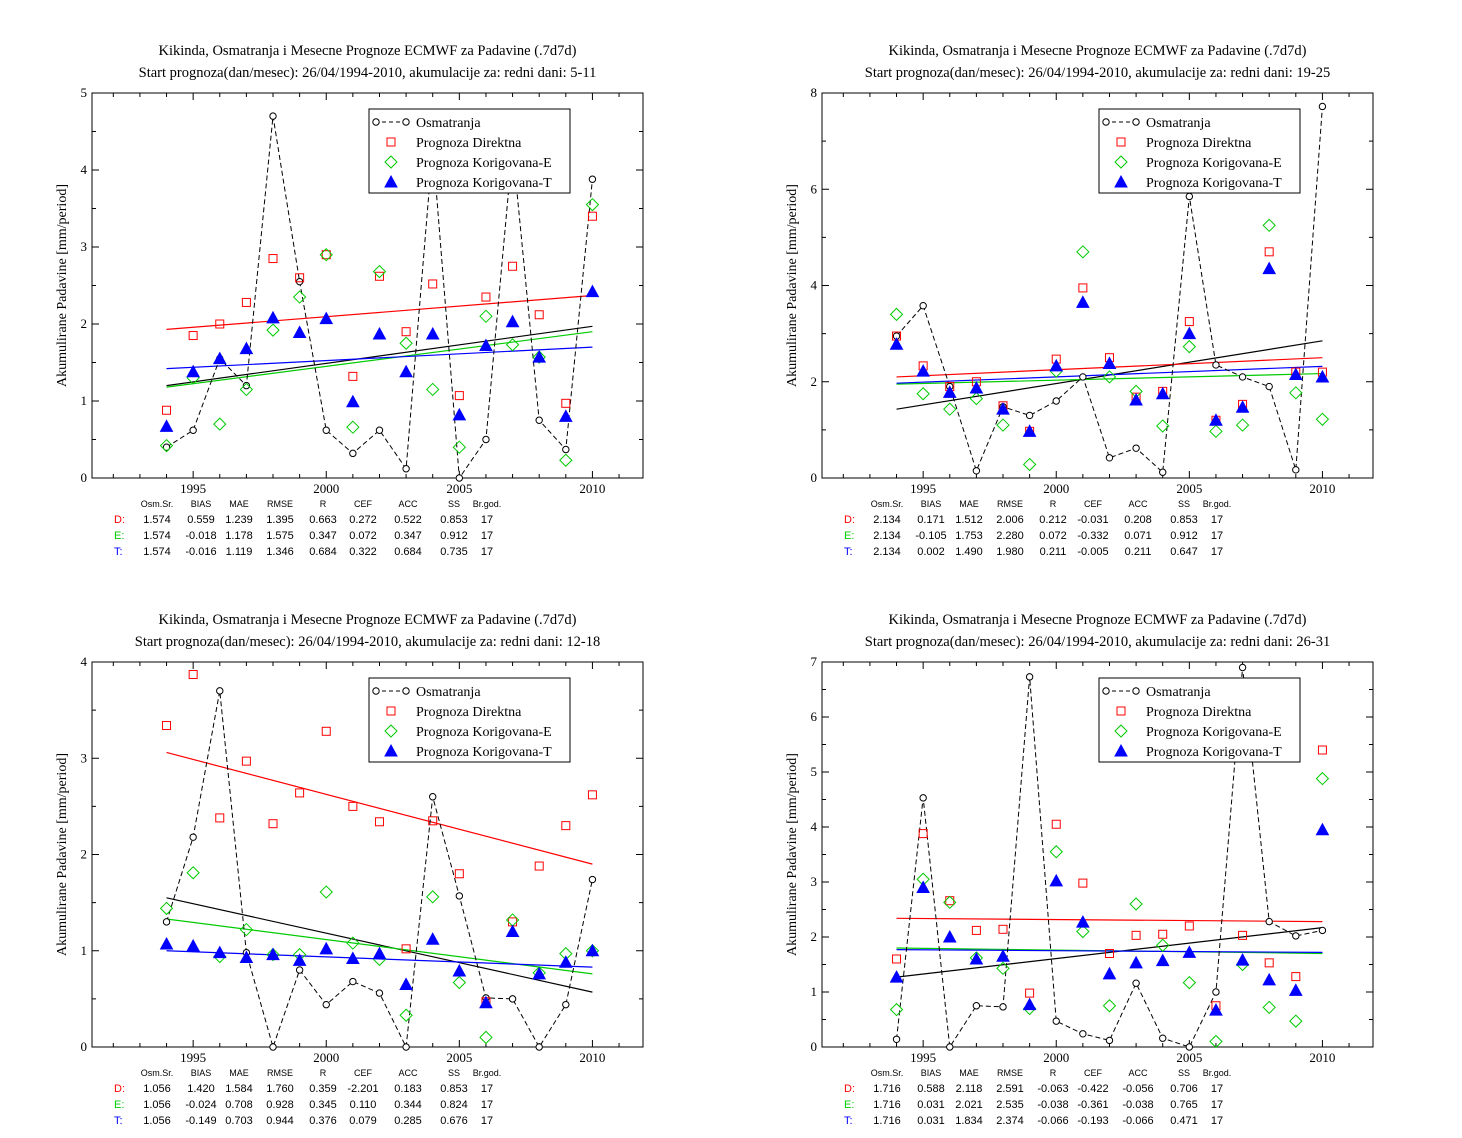  Describe the element at coordinates (484, 752) in the screenshot. I see `legend-label: Prognoza Korigovana-T` at that location.